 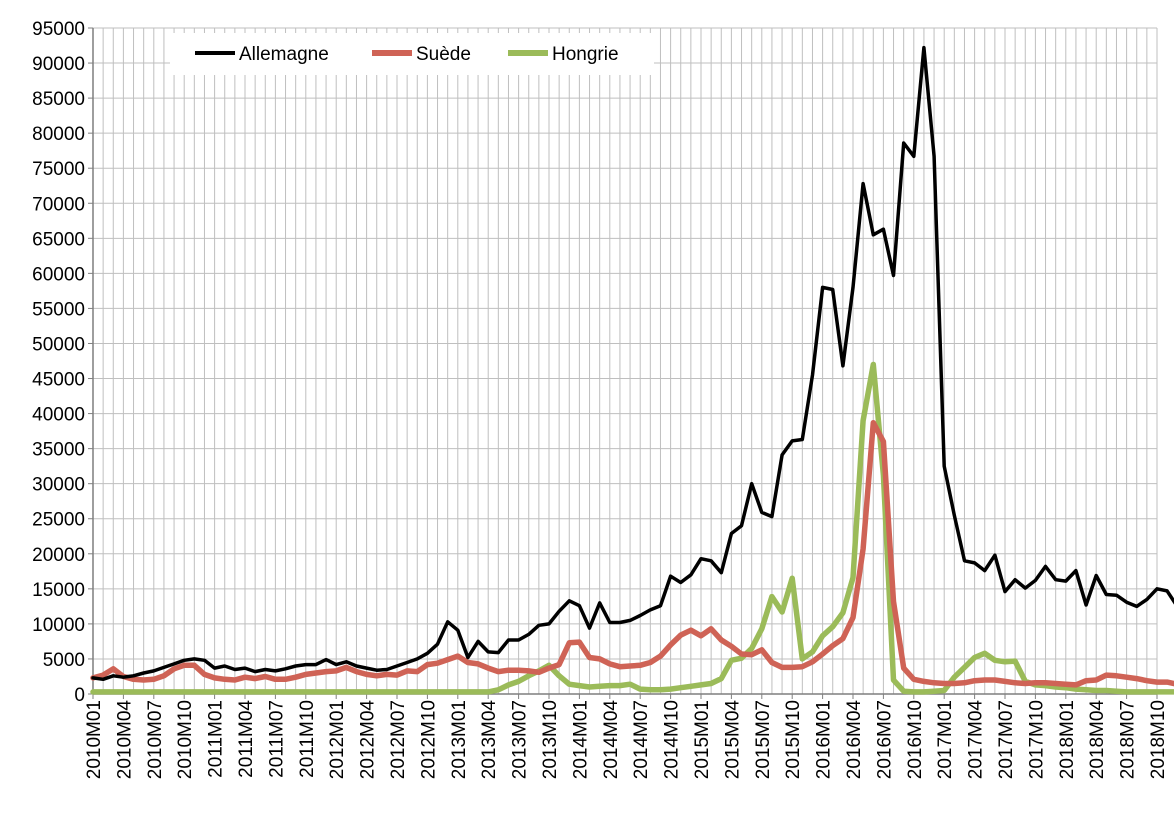 What do you see at coordinates (185, 739) in the screenshot?
I see `x-tick-label: 2010M10` at bounding box center [185, 739].